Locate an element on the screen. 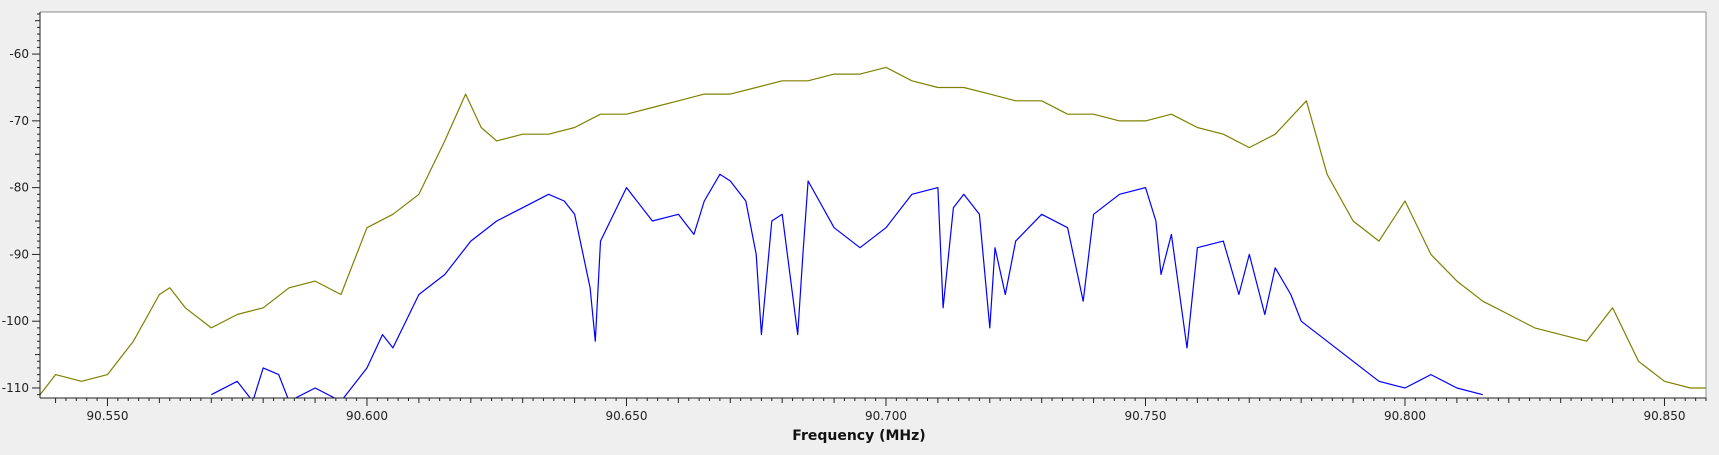 Image resolution: width=1719 pixels, height=455 pixels. y-tick-label: -110 is located at coordinates (15, 388).